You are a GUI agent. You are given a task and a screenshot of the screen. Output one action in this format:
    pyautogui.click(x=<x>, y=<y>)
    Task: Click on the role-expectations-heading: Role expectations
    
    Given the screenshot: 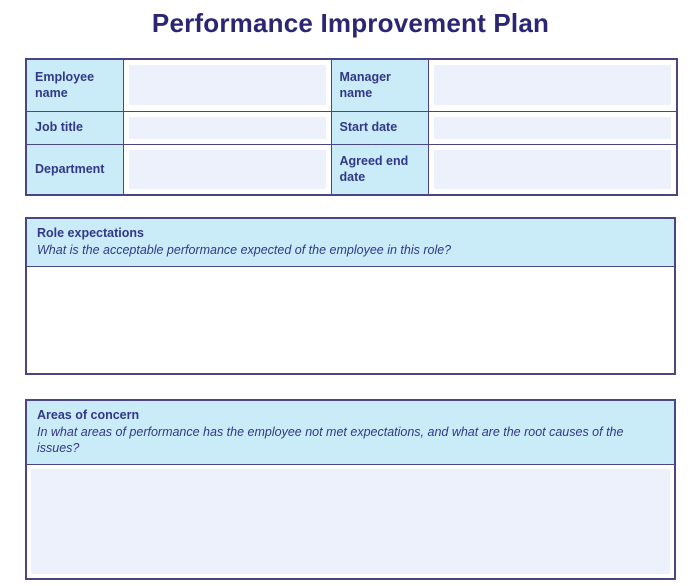 What is the action you would take?
    pyautogui.click(x=90, y=233)
    